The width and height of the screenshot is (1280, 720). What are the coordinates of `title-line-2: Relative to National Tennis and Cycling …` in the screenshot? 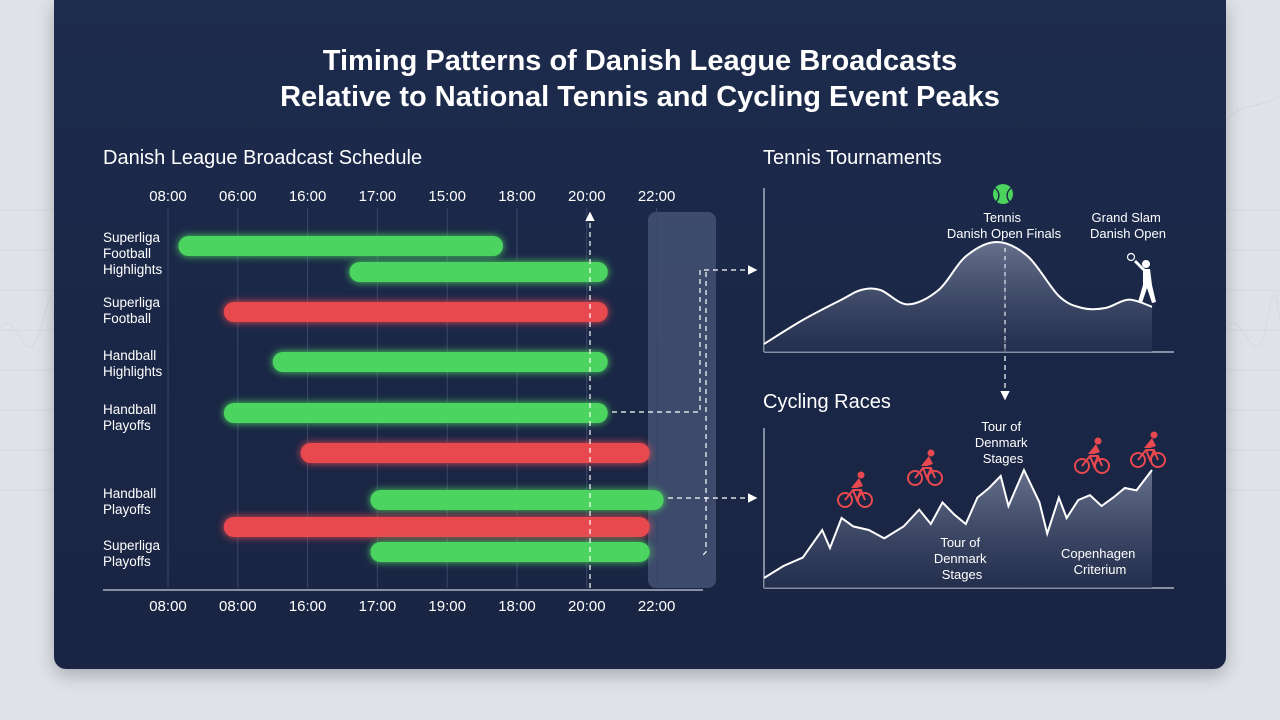 It's located at (640, 97).